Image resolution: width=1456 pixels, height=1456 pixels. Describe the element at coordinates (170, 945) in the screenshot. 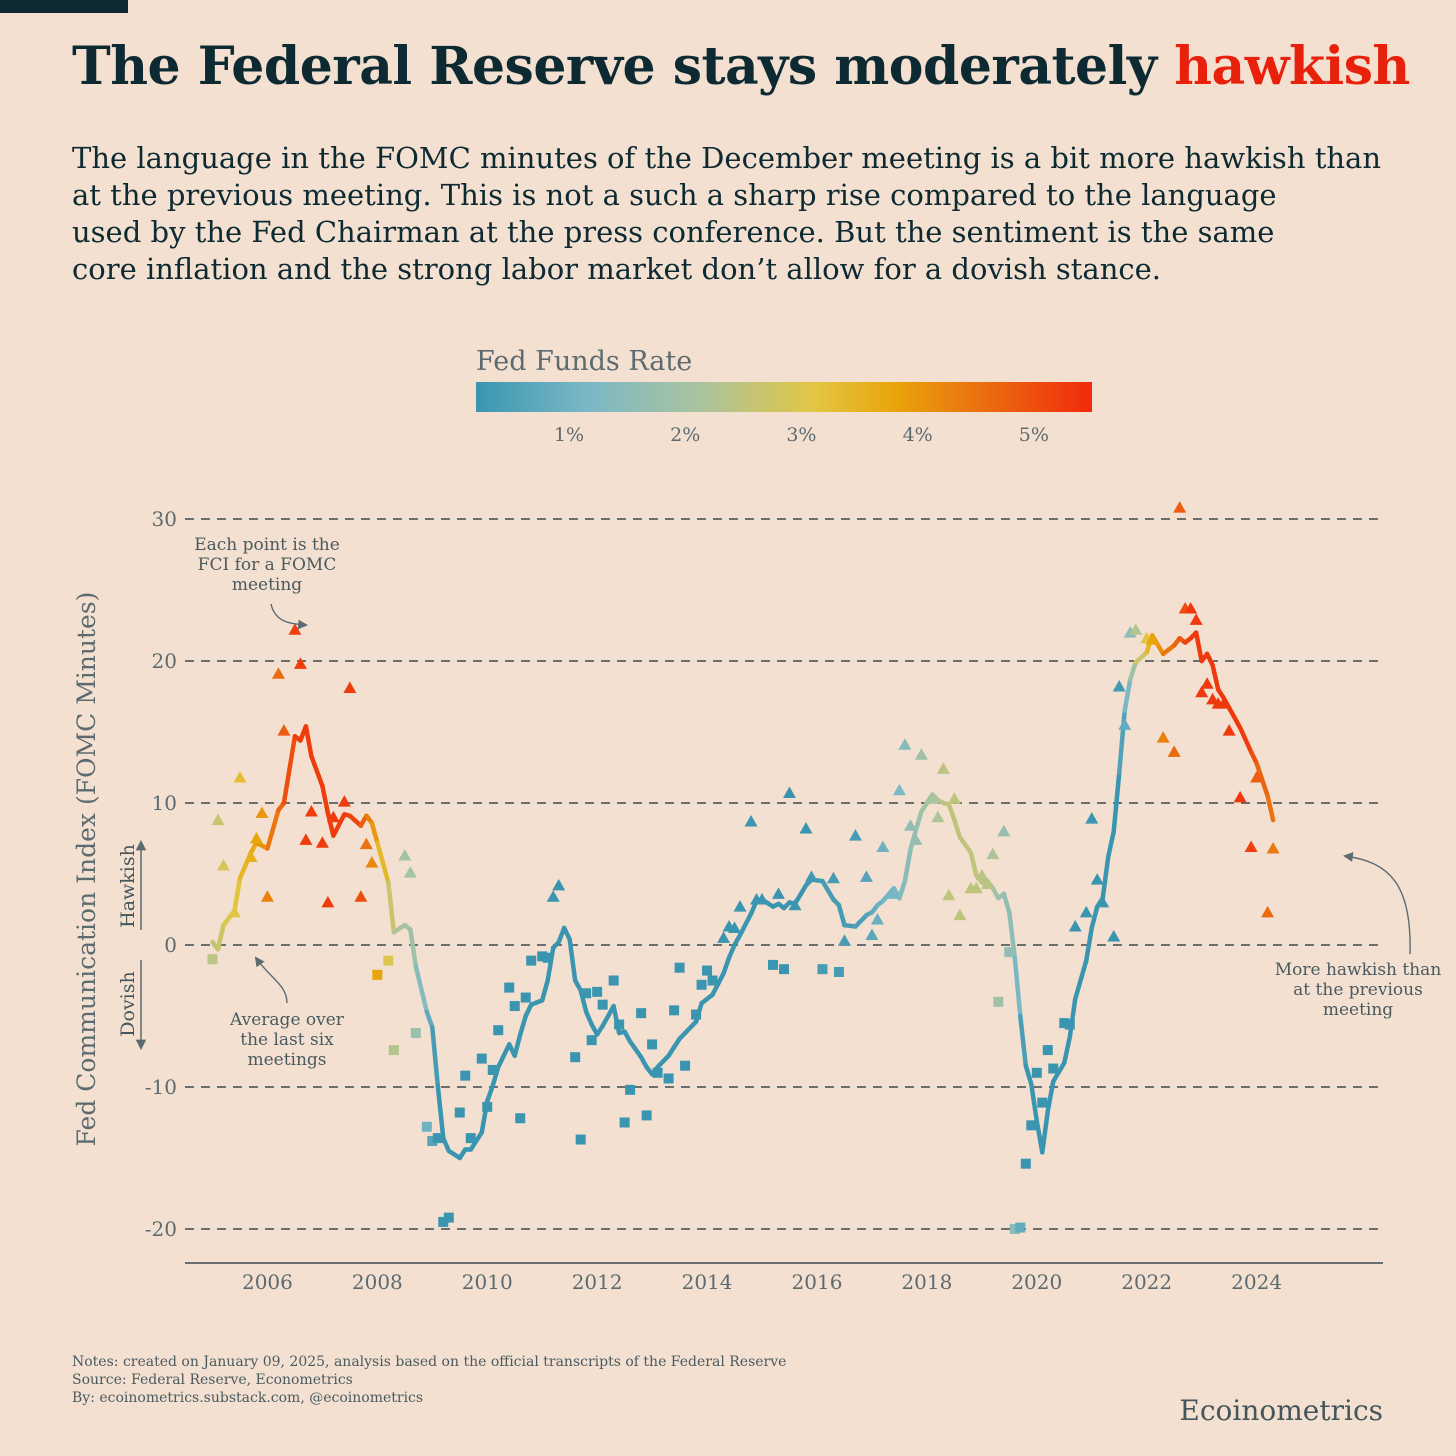

I see `y-tick-label: 0` at that location.